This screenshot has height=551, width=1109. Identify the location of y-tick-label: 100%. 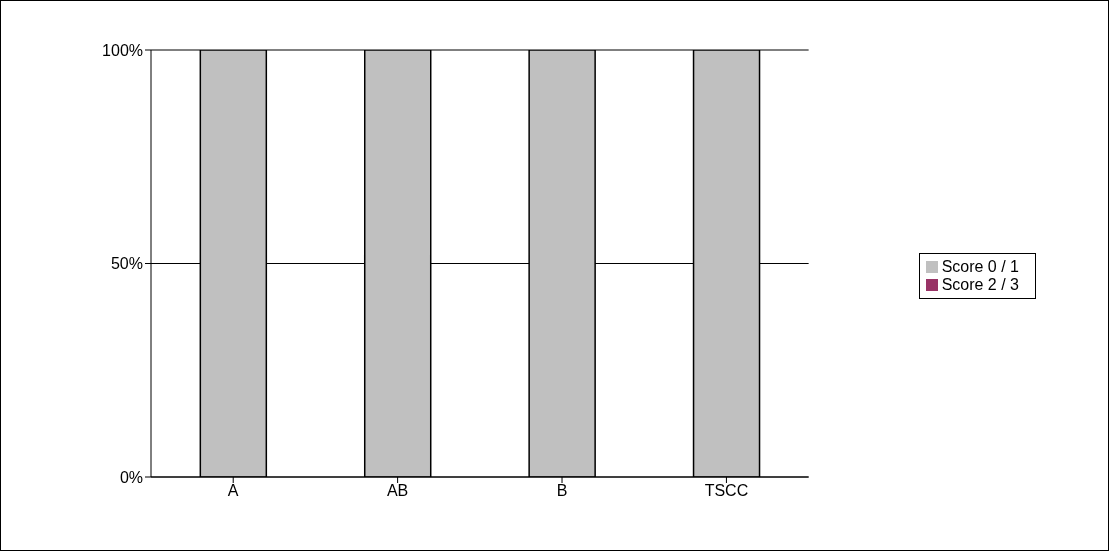
(122, 50).